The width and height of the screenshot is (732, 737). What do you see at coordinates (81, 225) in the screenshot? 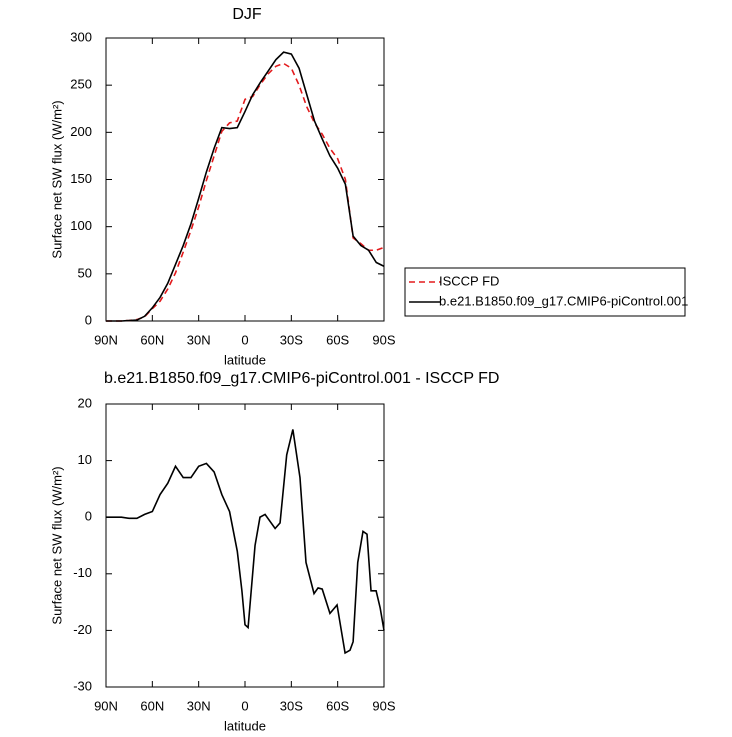
I see `y-tick-label: 100` at bounding box center [81, 225].